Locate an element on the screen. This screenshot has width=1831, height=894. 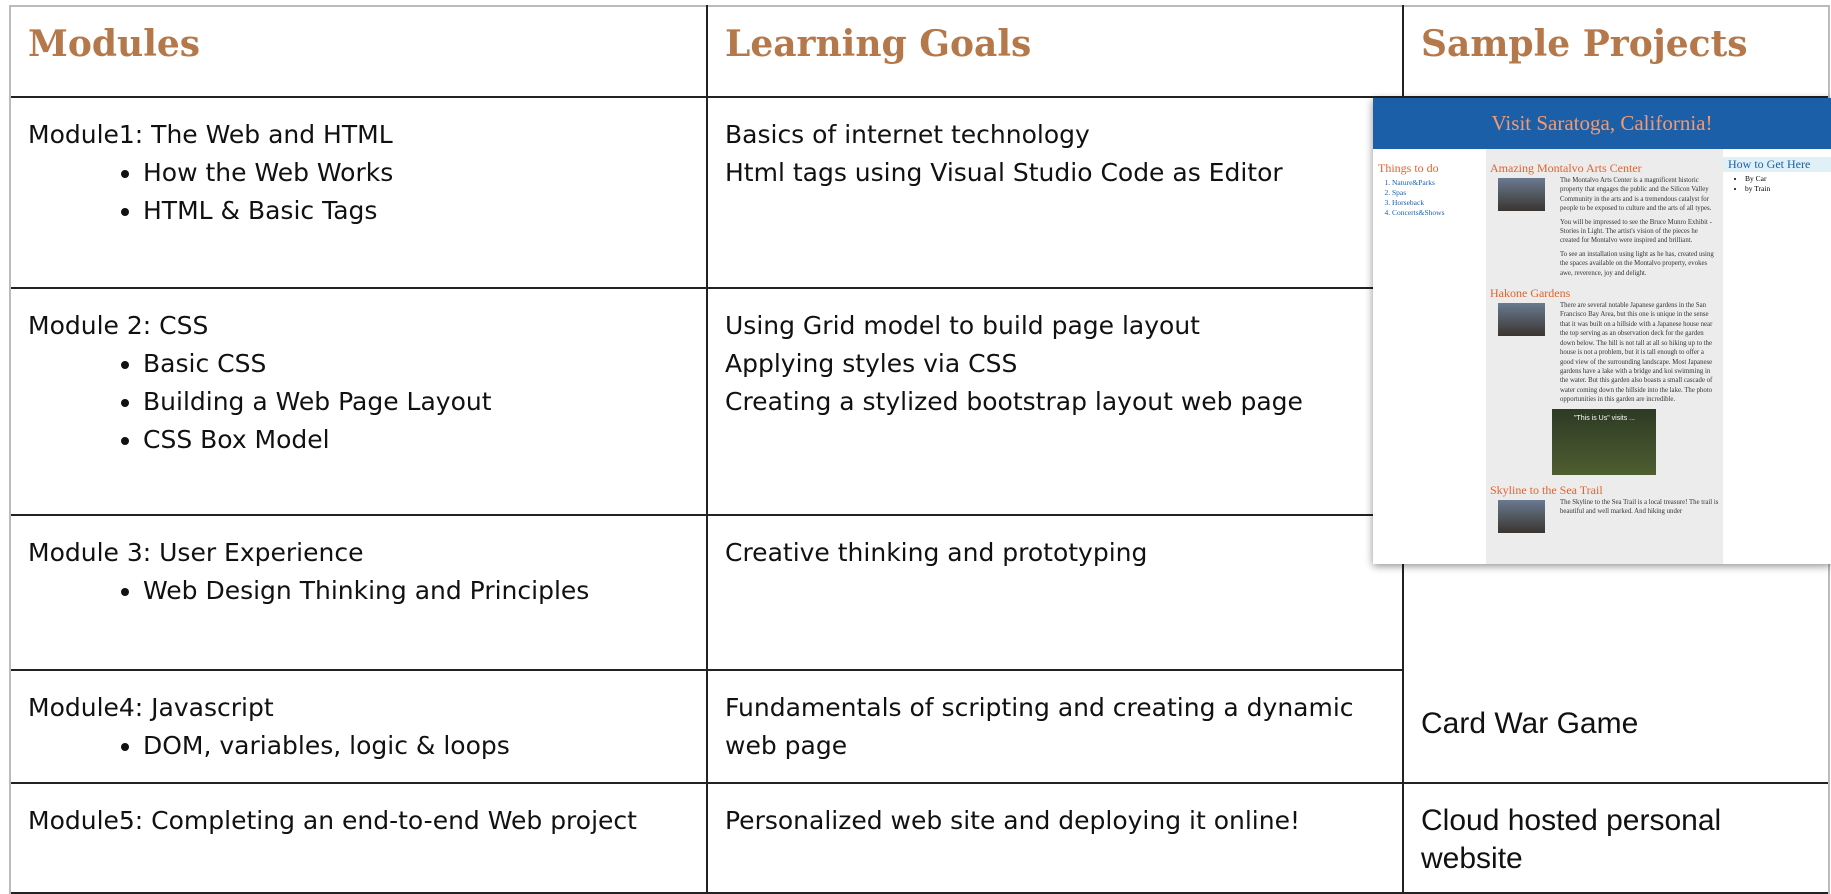
section-heading: Skyline to the Sea Trail is located at coordinates (1546, 489).